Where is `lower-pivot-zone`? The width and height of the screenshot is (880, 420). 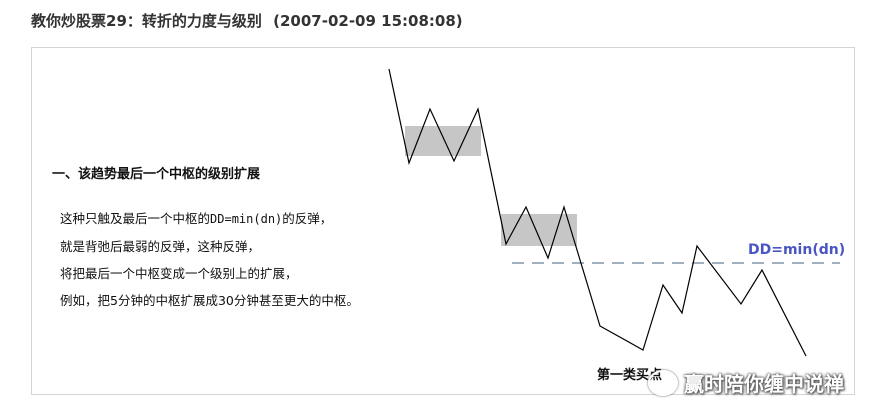 lower-pivot-zone is located at coordinates (539, 230).